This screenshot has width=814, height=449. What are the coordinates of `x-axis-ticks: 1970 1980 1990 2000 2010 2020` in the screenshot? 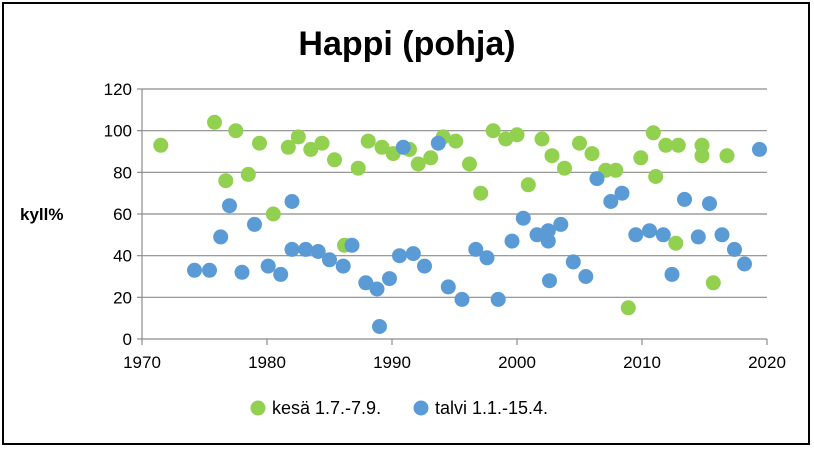 It's located at (454, 355).